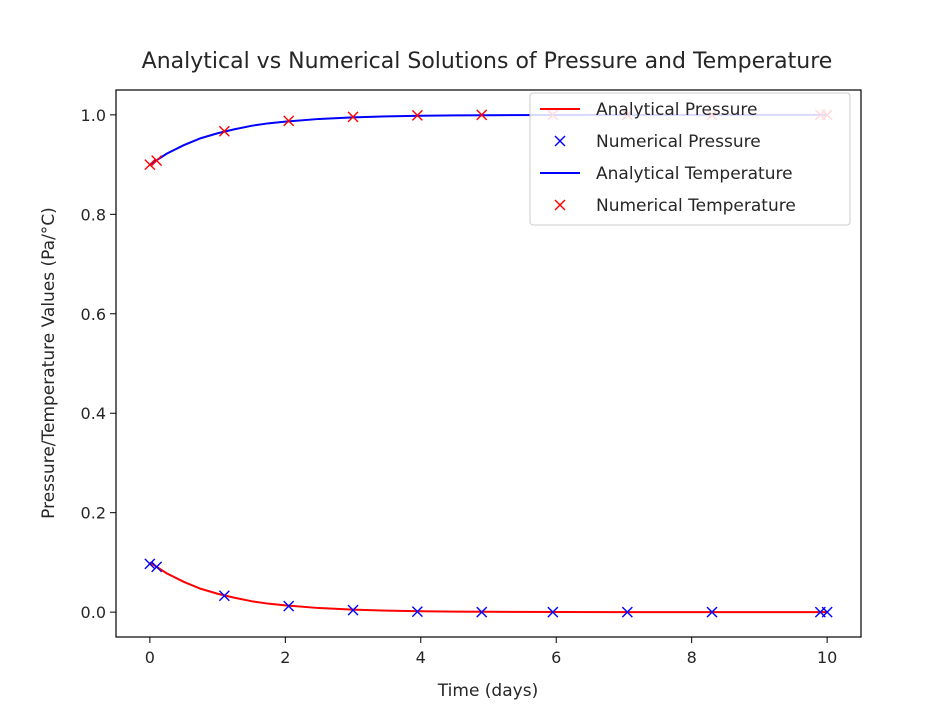  What do you see at coordinates (827, 657) in the screenshot?
I see `x-tick-label: 10` at bounding box center [827, 657].